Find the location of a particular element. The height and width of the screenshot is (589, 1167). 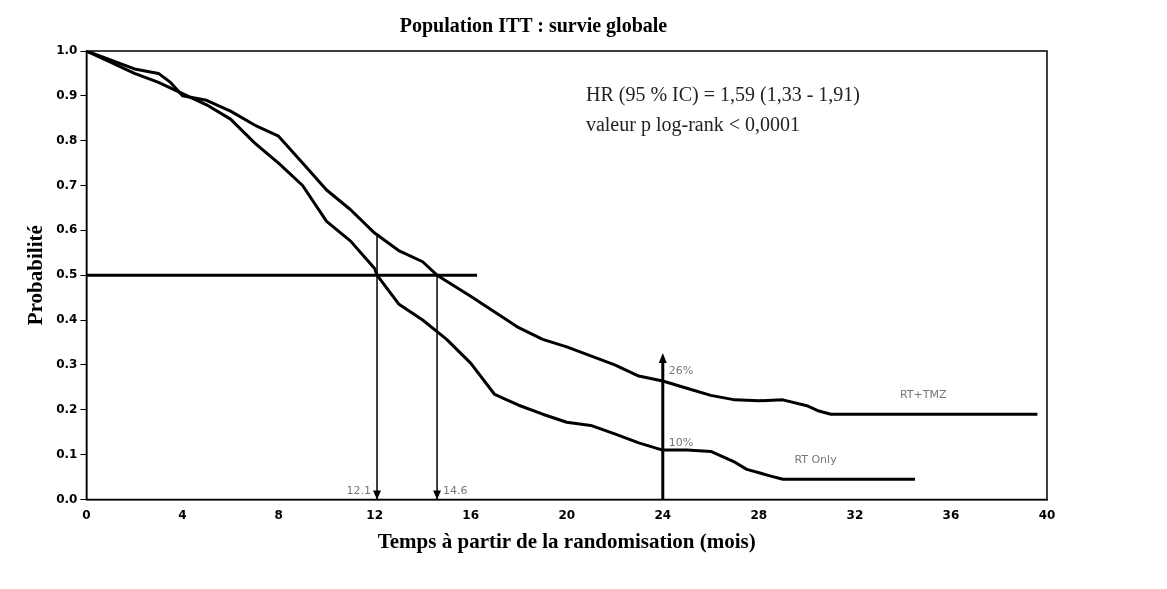

y-tick-label: 0.8 is located at coordinates (67, 139).